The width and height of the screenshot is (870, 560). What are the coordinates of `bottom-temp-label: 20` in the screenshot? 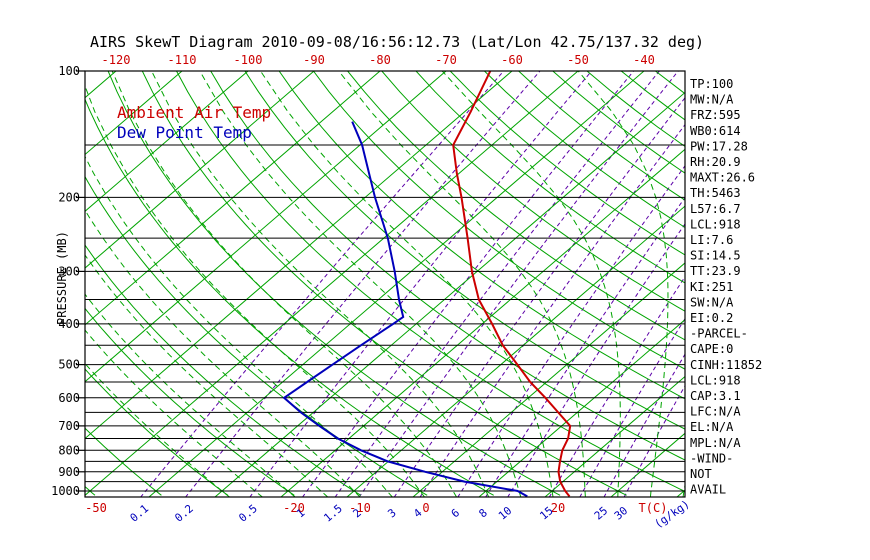 It's located at (558, 508).